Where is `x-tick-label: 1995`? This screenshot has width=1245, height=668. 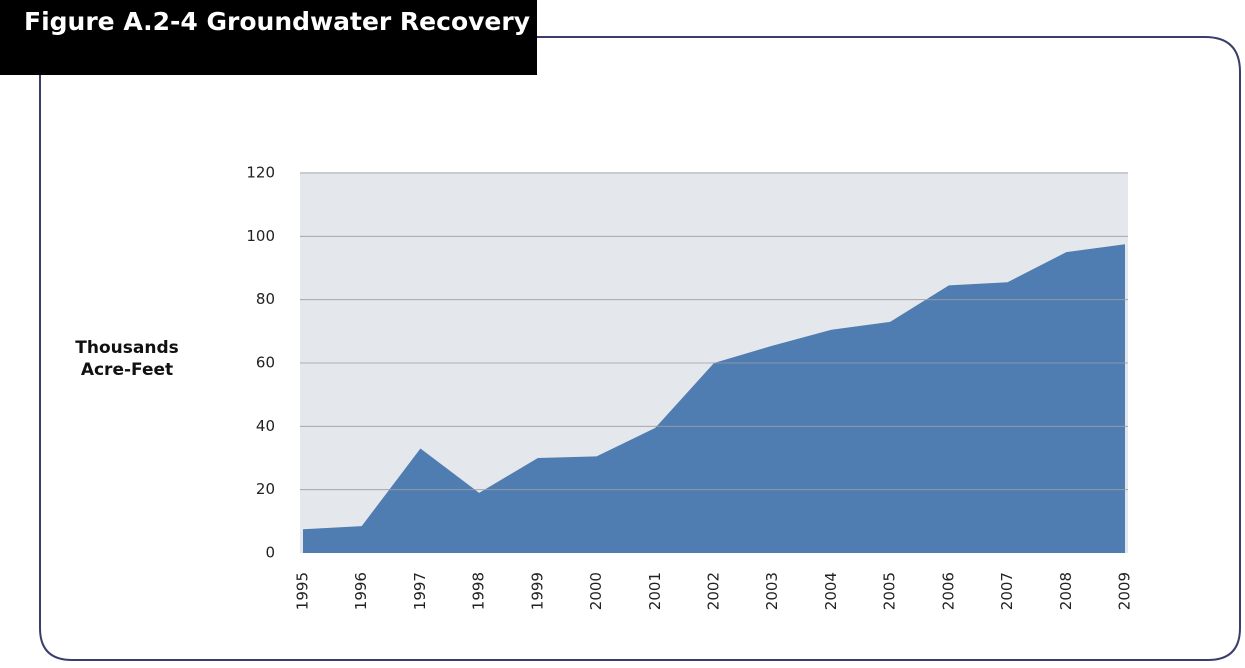 x-tick-label: 1995 is located at coordinates (303, 591).